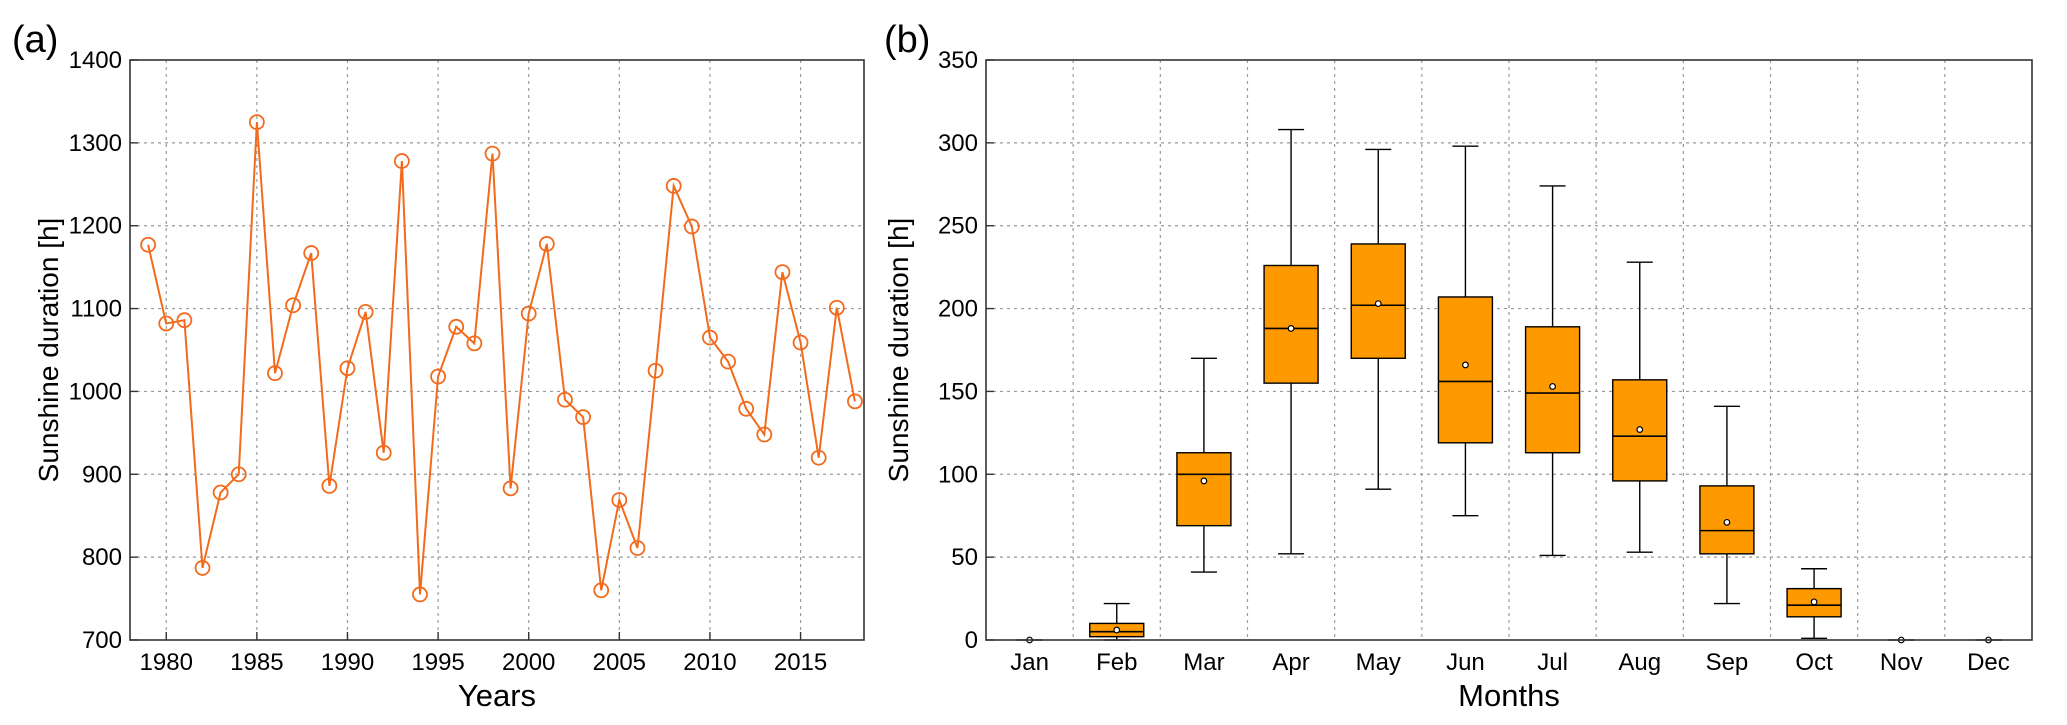 This screenshot has width=2067, height=725. I want to click on x-tick-label: Jun, so click(1465, 662).